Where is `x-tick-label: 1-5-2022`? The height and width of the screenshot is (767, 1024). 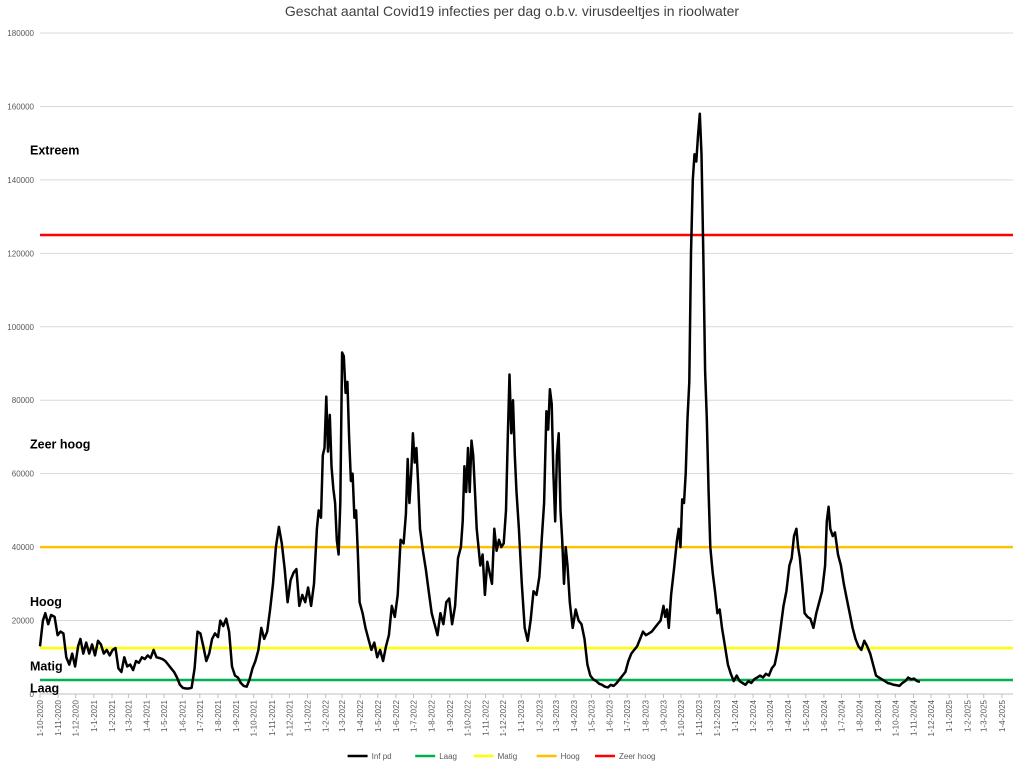
x-tick-label: 1-5-2022 is located at coordinates (378, 715).